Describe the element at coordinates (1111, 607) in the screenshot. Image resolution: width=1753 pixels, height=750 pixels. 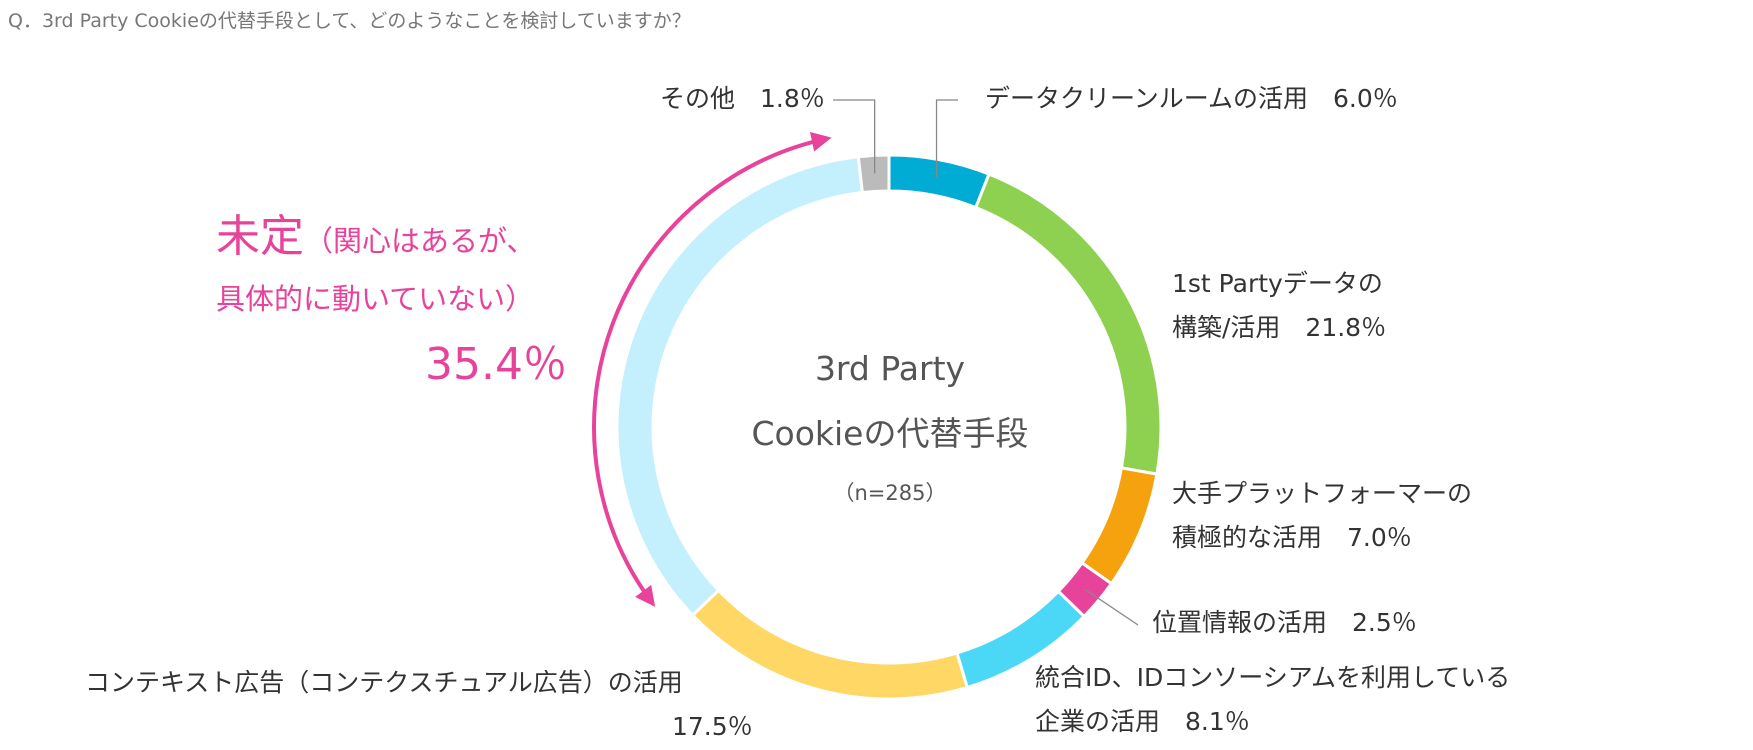
I see `leader-line-location` at that location.